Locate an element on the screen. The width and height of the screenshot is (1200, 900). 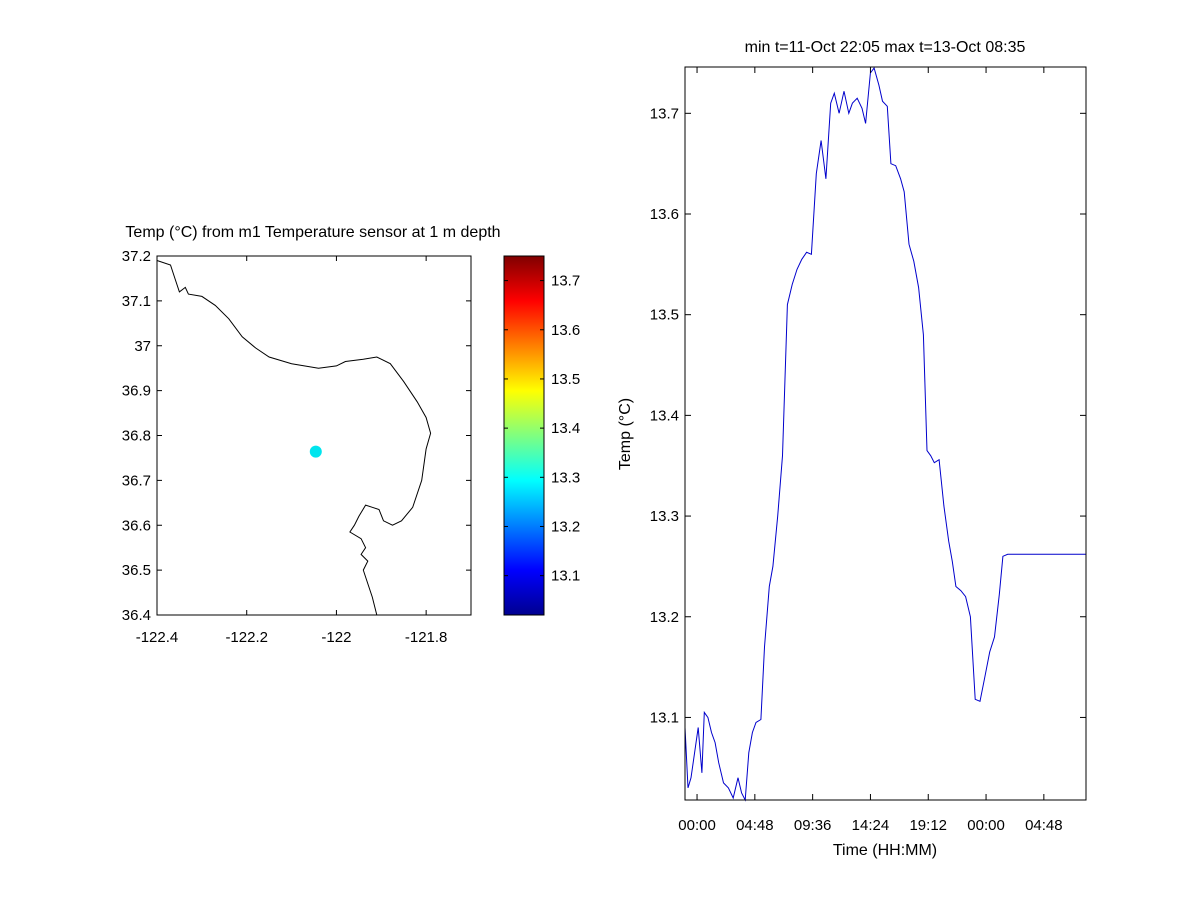
coastline is located at coordinates (294, 438).